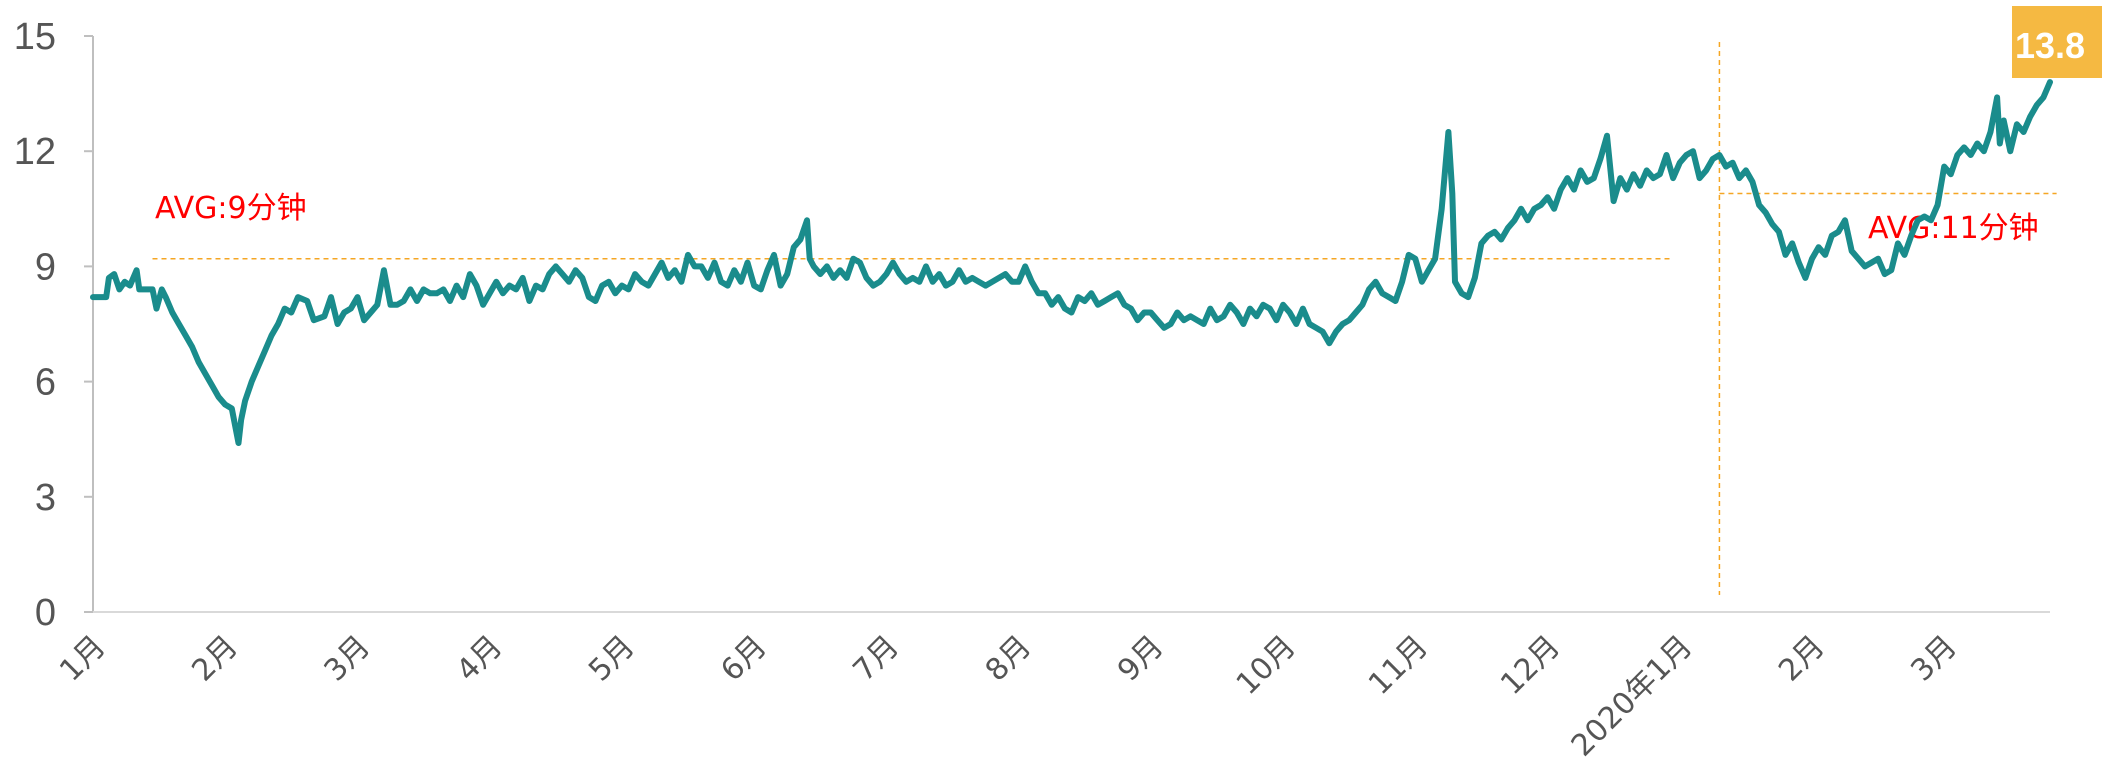 Image resolution: width=2102 pixels, height=776 pixels. Describe the element at coordinates (45, 613) in the screenshot. I see `y-tick-label: 0` at that location.